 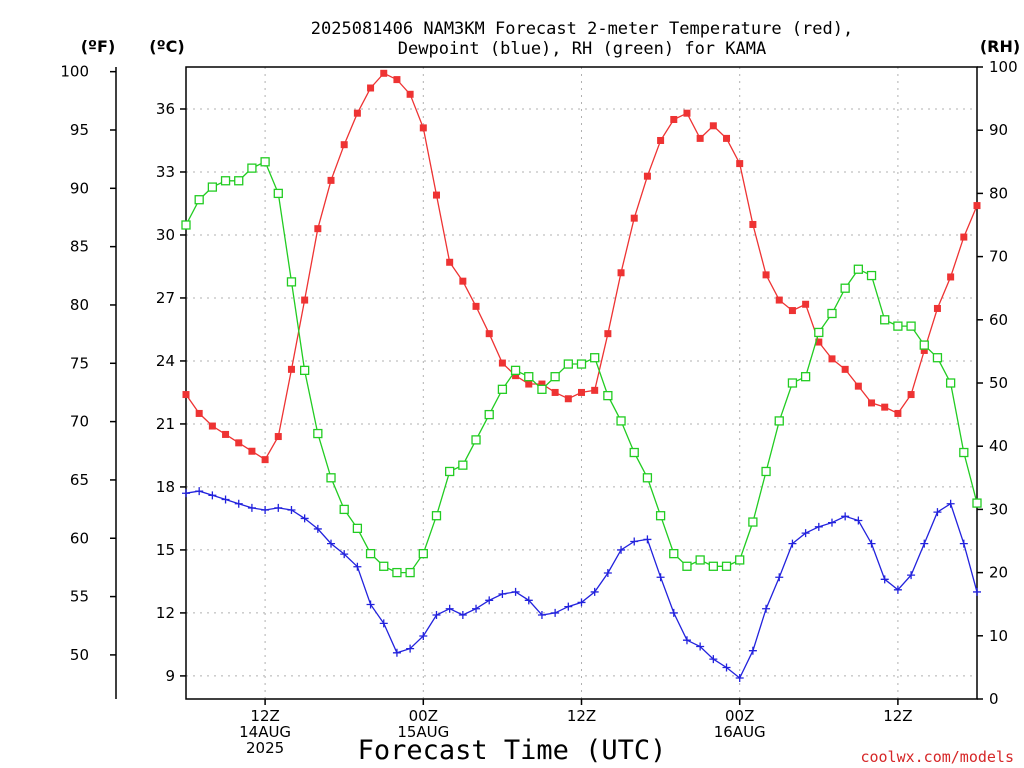 What do you see at coordinates (998, 130) in the screenshot?
I see `rh-tick-label: 90` at bounding box center [998, 130].